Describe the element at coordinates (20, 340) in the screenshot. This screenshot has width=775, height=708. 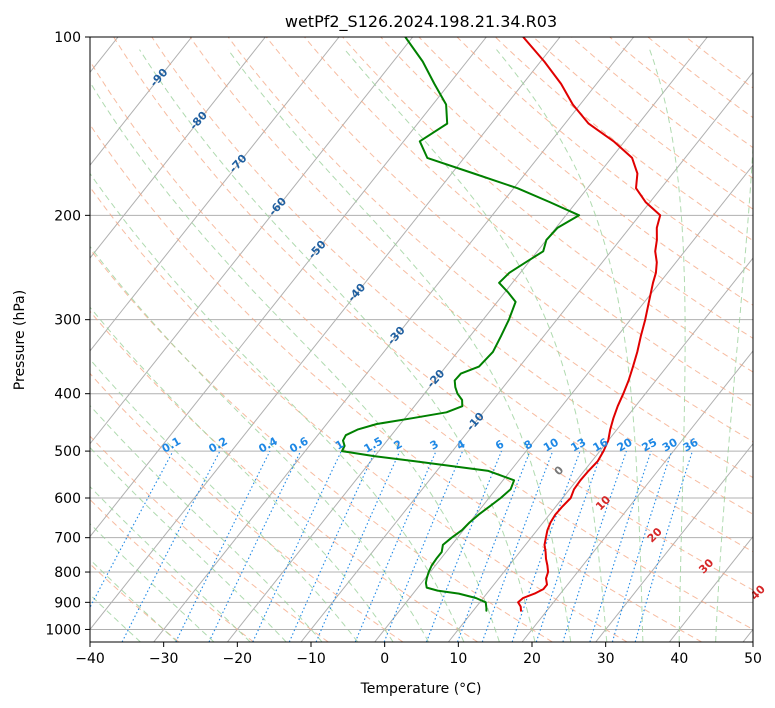
I see `y-axis-title: Pressure (hPa)` at that location.